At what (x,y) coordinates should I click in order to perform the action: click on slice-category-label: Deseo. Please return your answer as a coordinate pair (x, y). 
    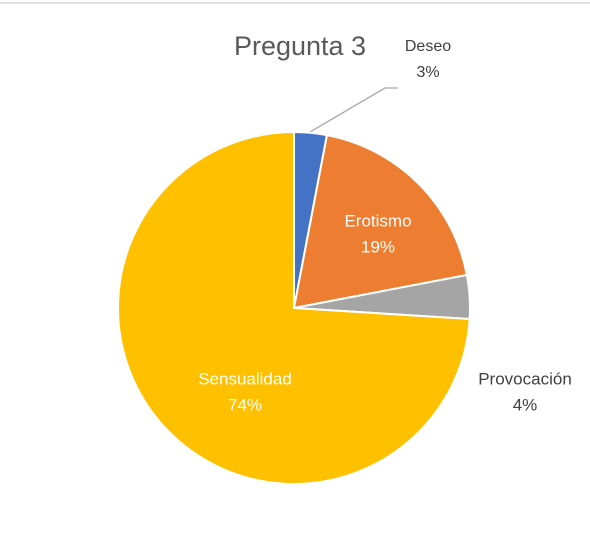
    Looking at the image, I should click on (428, 46).